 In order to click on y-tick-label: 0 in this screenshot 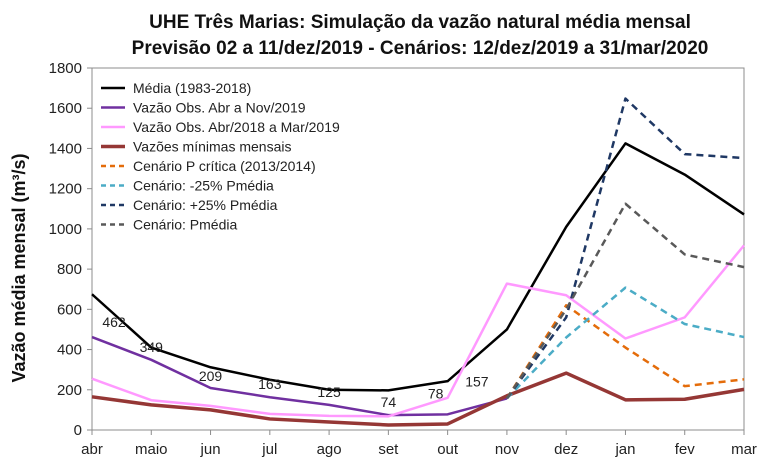, I will do `click(78, 430)`.